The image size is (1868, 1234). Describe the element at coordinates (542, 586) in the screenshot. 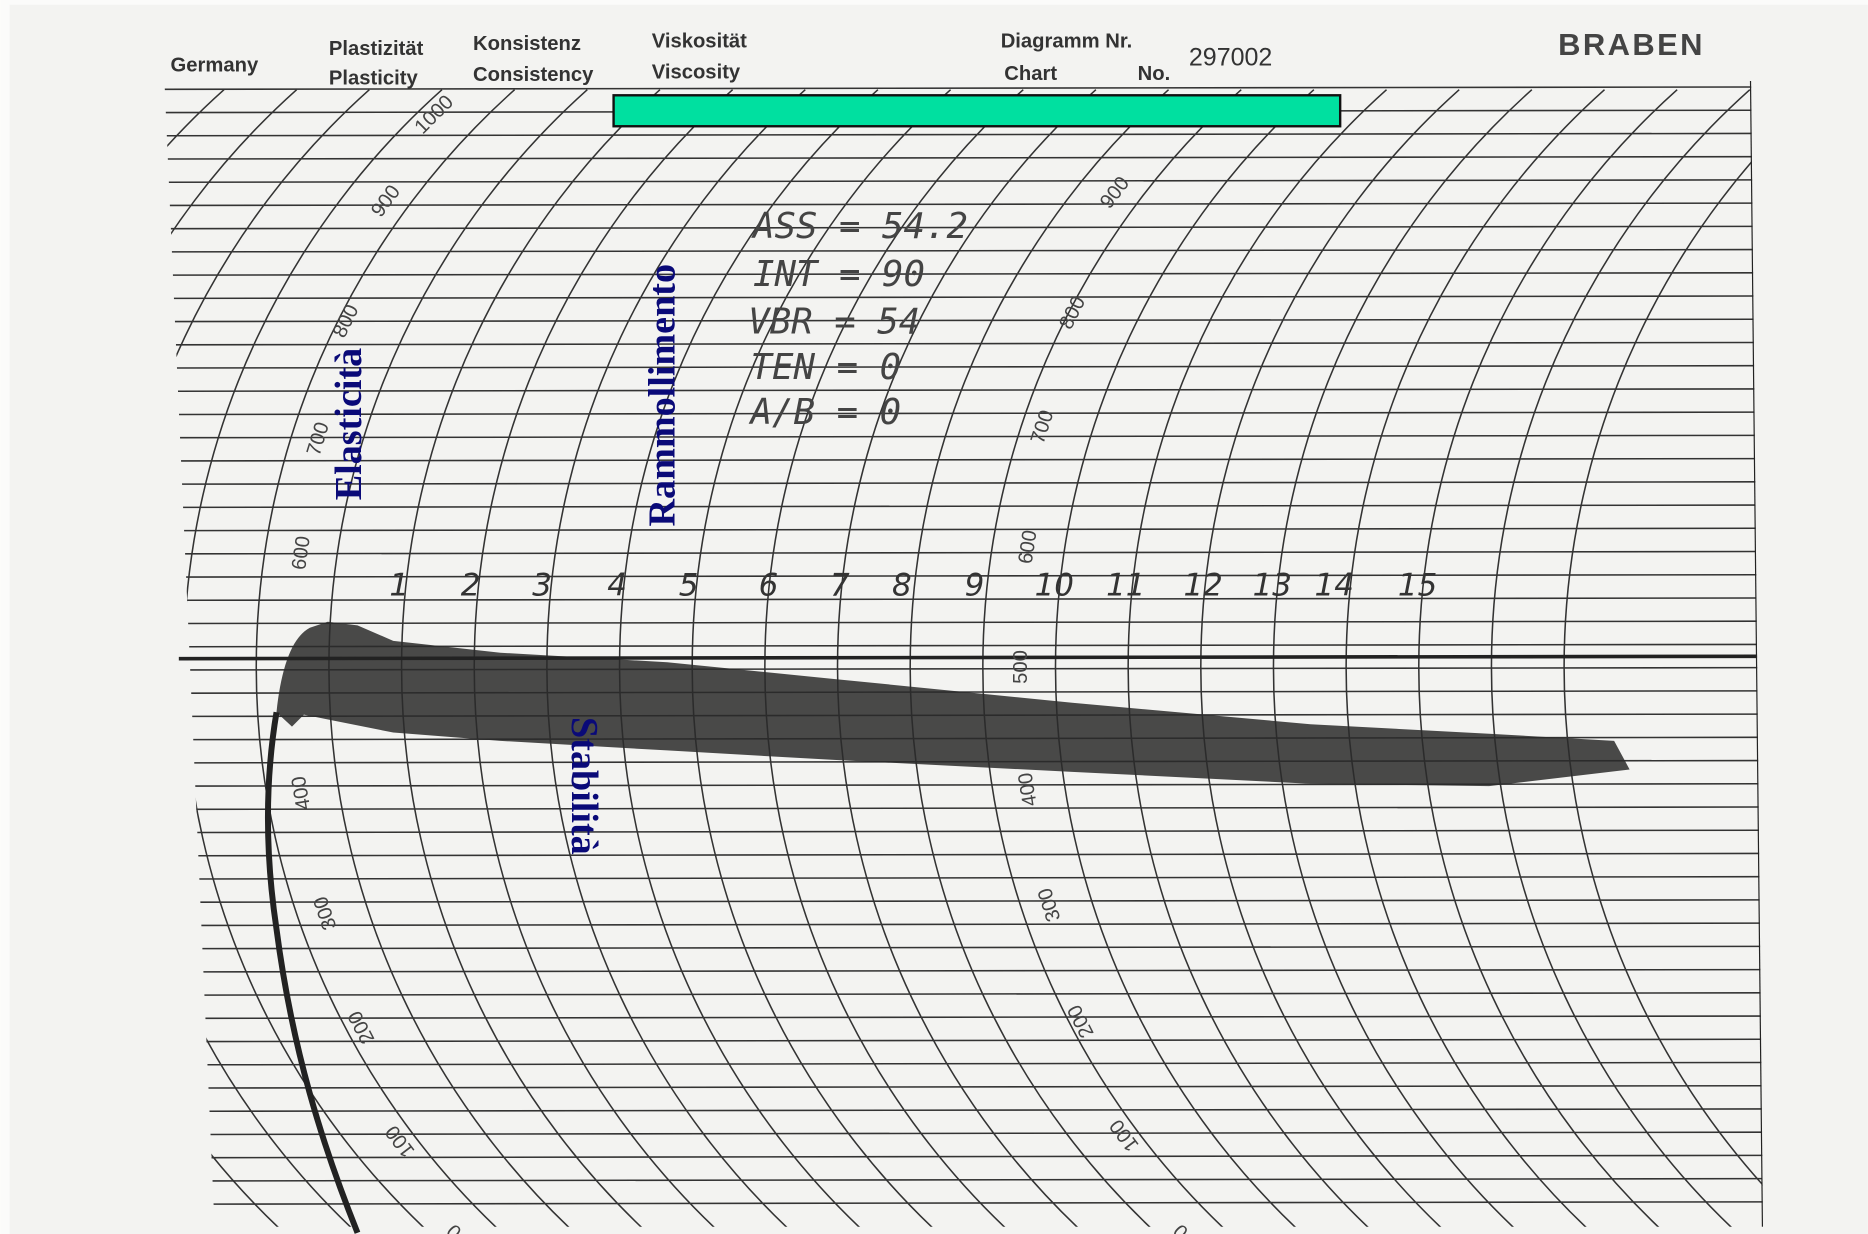

I see `minute-label: 3` at that location.